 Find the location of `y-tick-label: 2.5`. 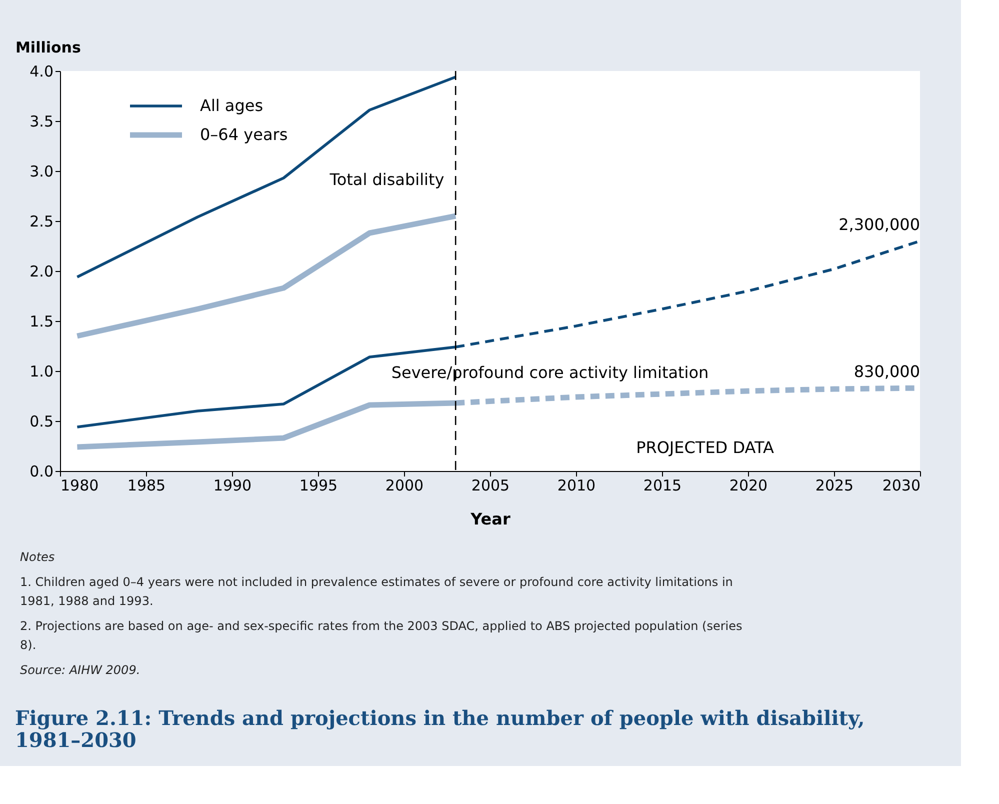

y-tick-label: 2.5 is located at coordinates (42, 221).